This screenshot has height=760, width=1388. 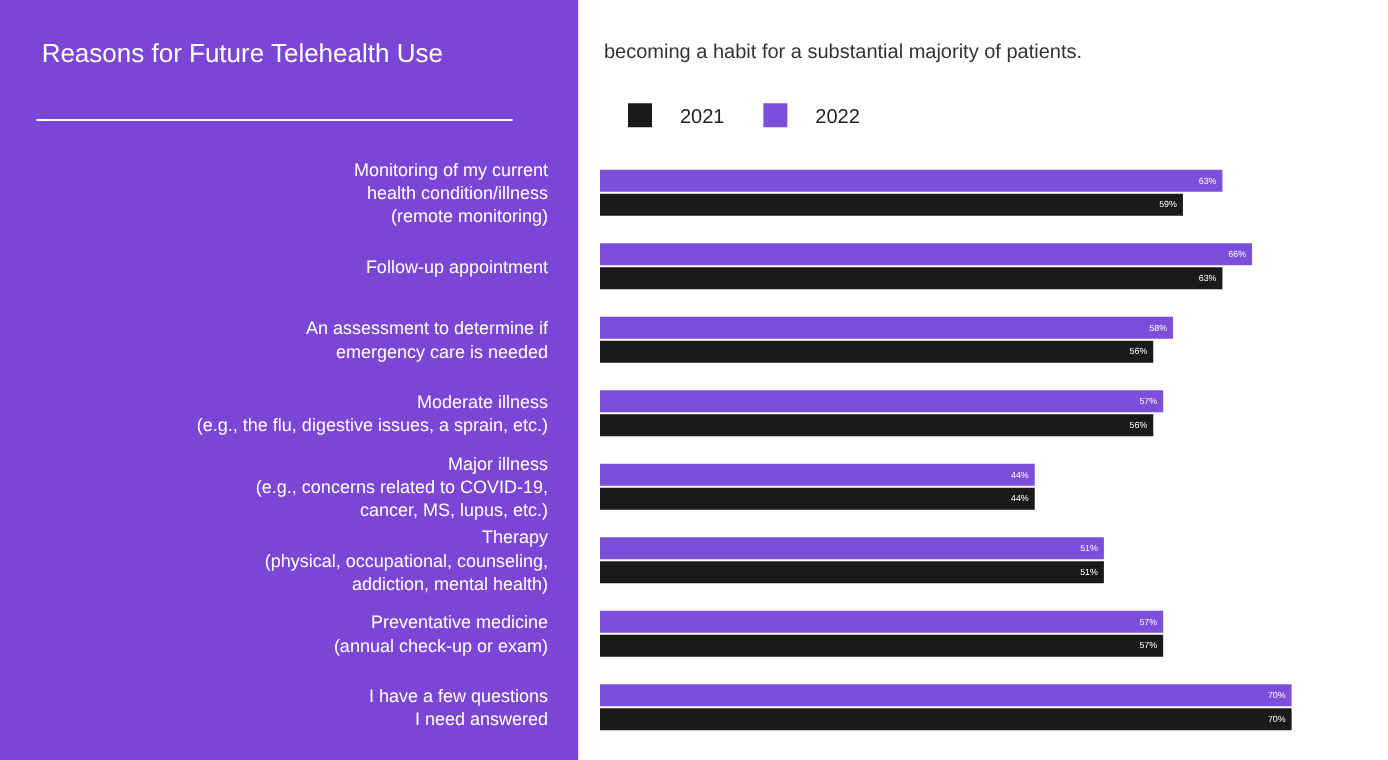 What do you see at coordinates (843, 53) in the screenshot?
I see `text: becoming a habit for a substantial majority of patients.` at bounding box center [843, 53].